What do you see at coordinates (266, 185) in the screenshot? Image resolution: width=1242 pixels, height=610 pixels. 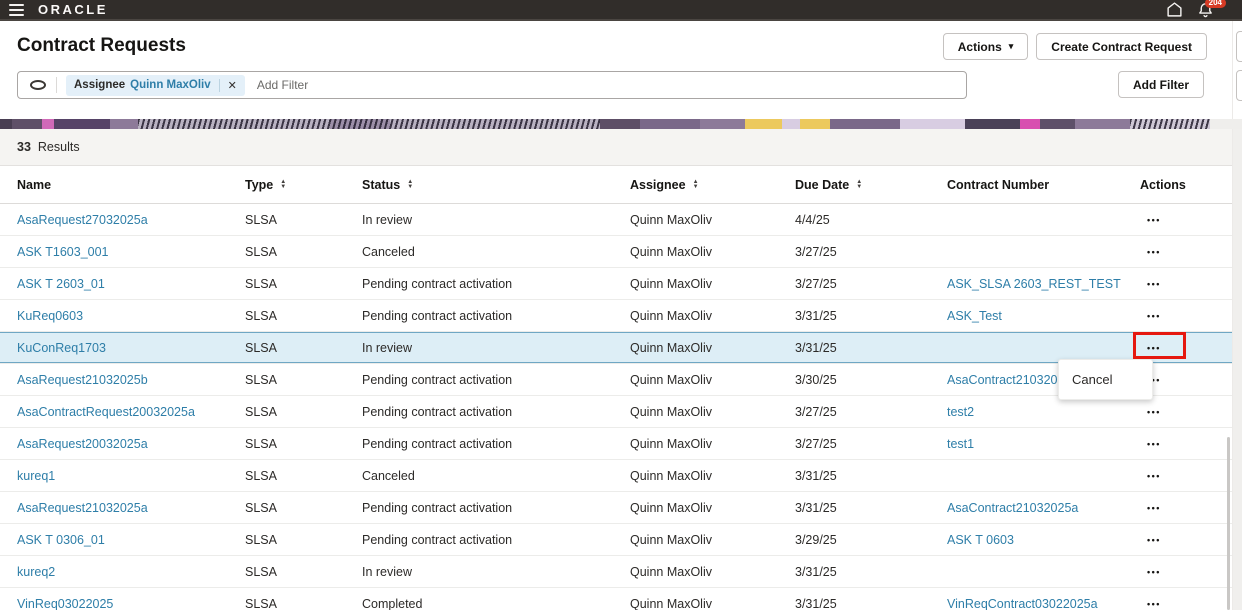 I see `header-type: Type ▲ ▼` at bounding box center [266, 185].